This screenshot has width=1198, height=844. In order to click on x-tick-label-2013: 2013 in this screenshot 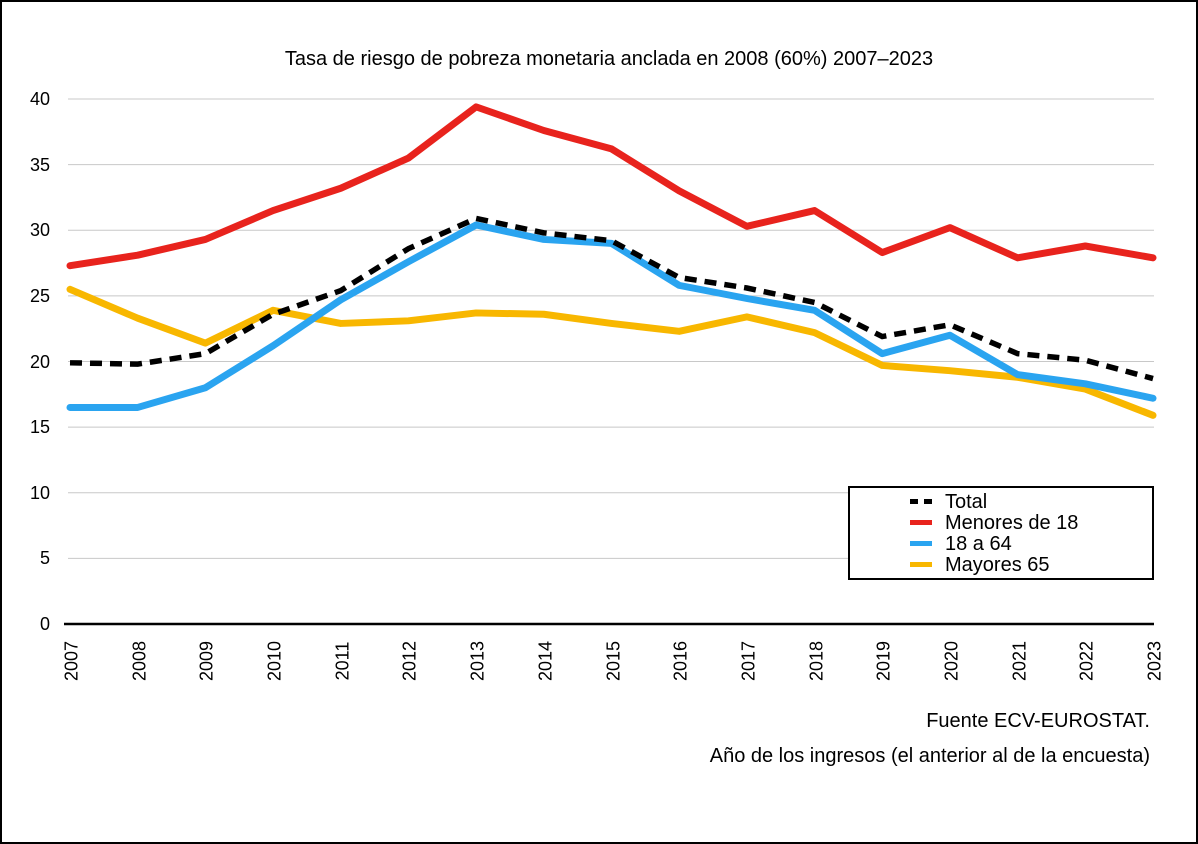, I will do `click(477, 661)`.